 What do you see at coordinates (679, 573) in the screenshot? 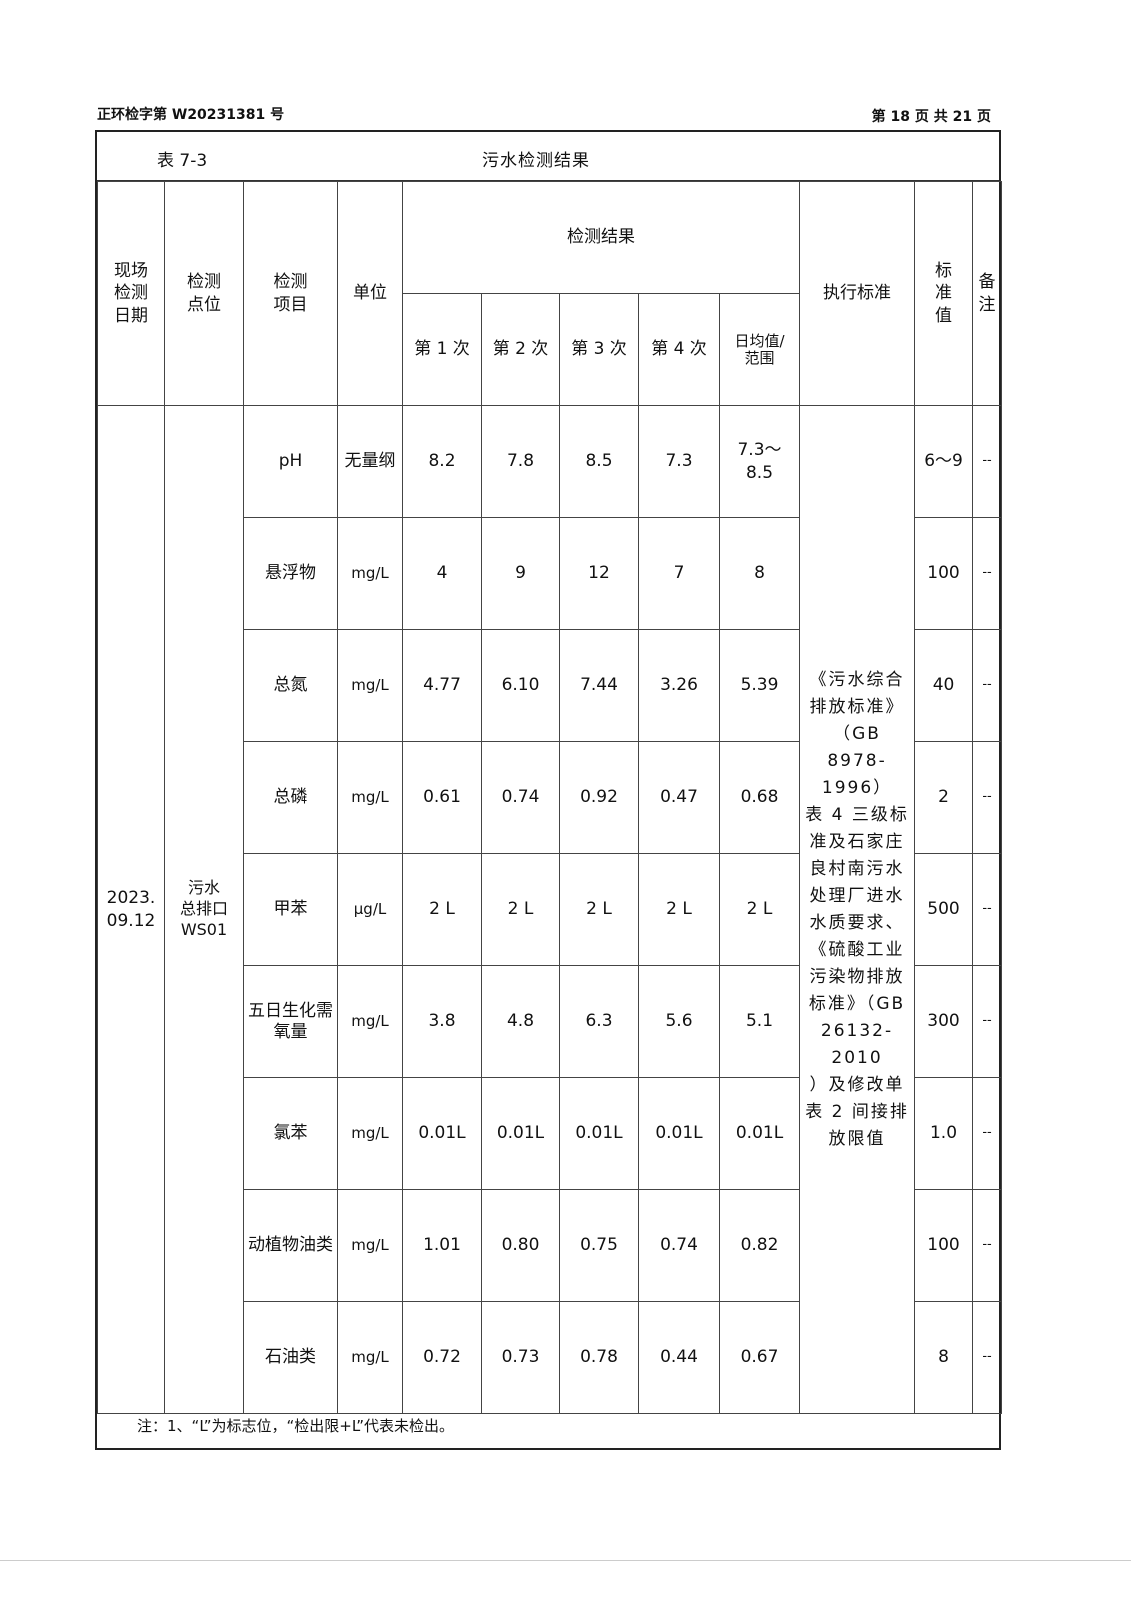
I see `cell-r4: 7` at bounding box center [679, 573].